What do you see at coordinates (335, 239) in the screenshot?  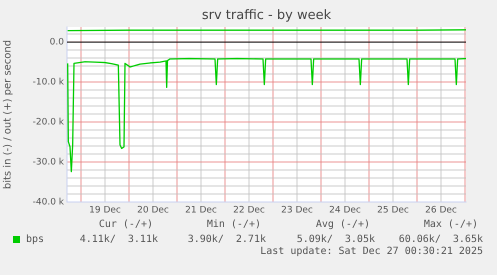 I see `text: 5.09k/ 3.05k` at bounding box center [335, 239].